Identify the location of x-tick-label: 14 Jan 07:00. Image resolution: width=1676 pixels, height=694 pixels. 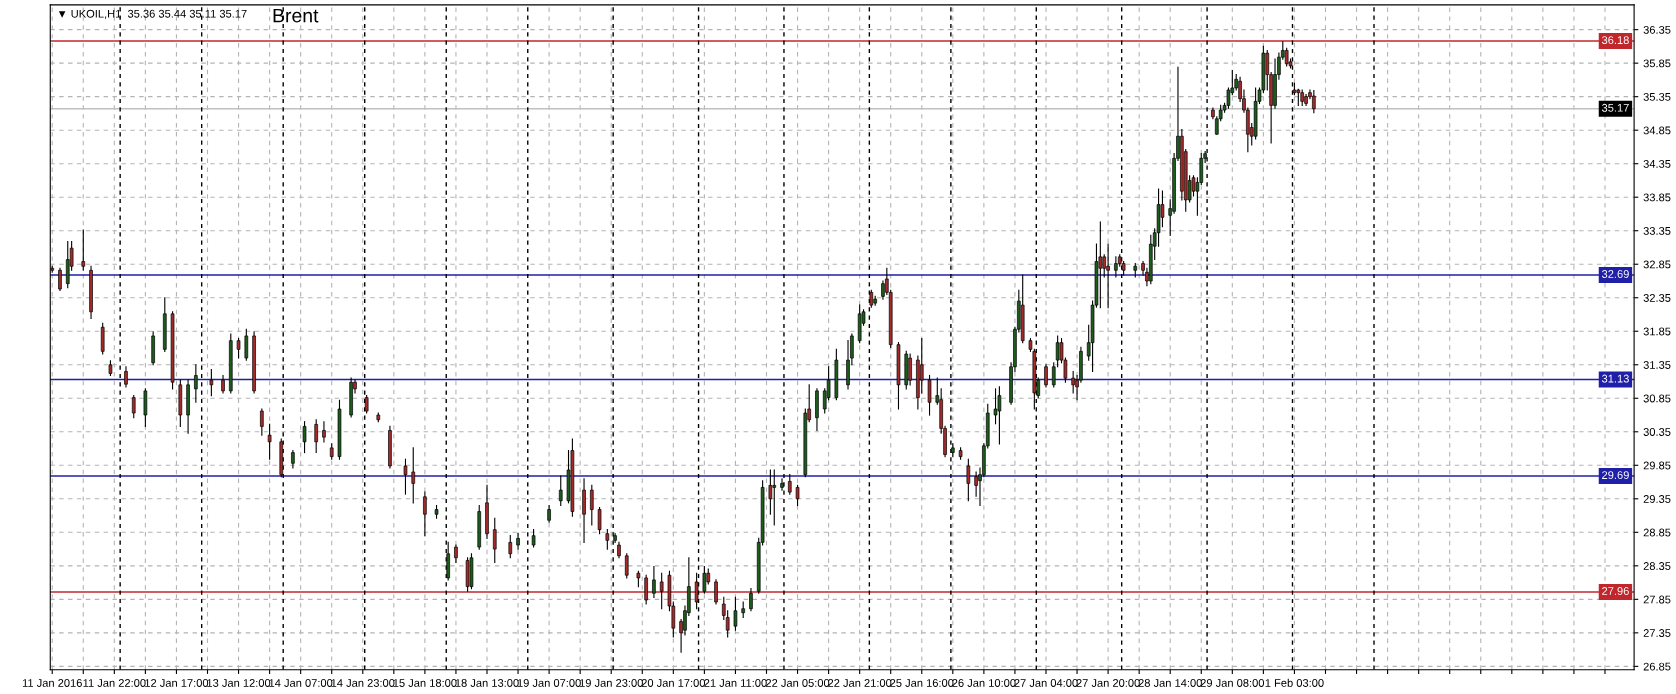
(301, 683).